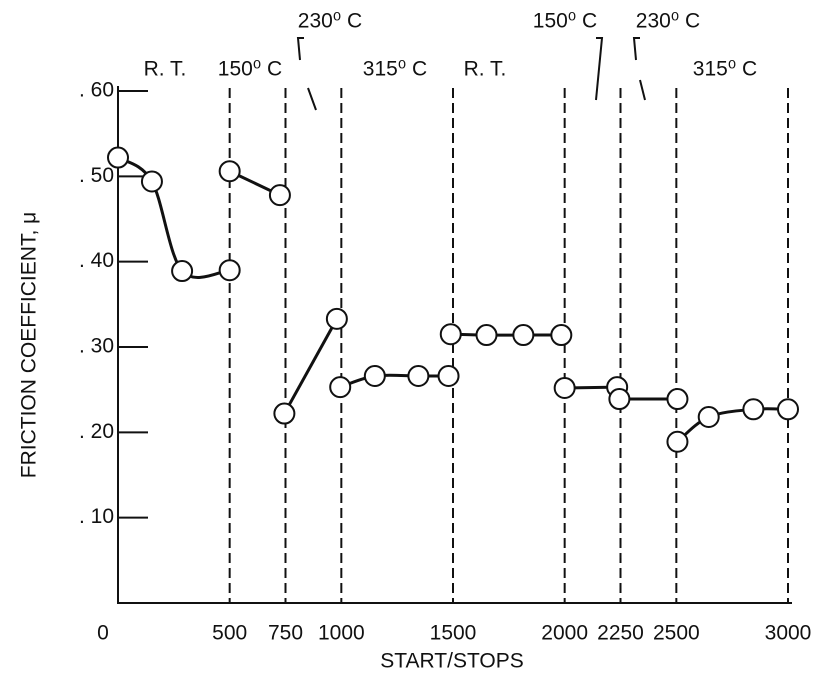 This screenshot has width=822, height=677. I want to click on x-tick-label: 3000, so click(788, 633).